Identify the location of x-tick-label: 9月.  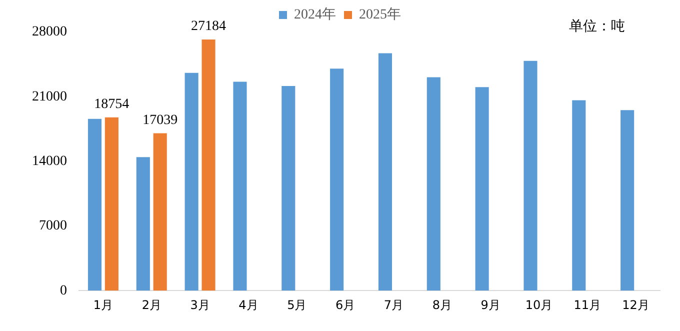
(490, 305).